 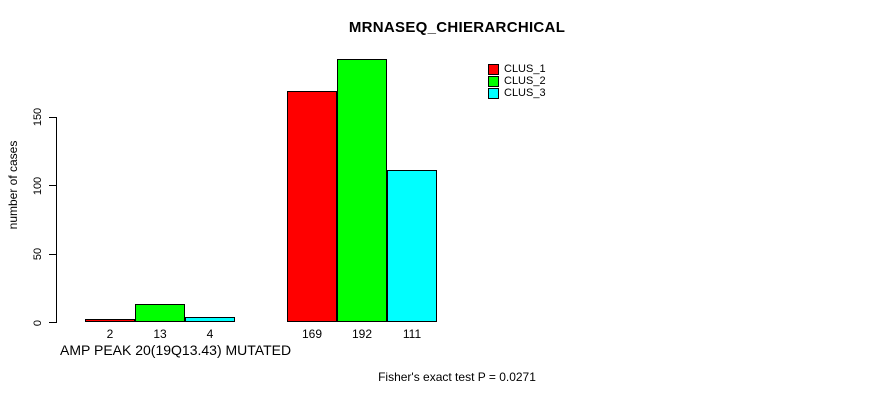 What do you see at coordinates (525, 81) in the screenshot?
I see `legend-label-clus_2: CLUS_2` at bounding box center [525, 81].